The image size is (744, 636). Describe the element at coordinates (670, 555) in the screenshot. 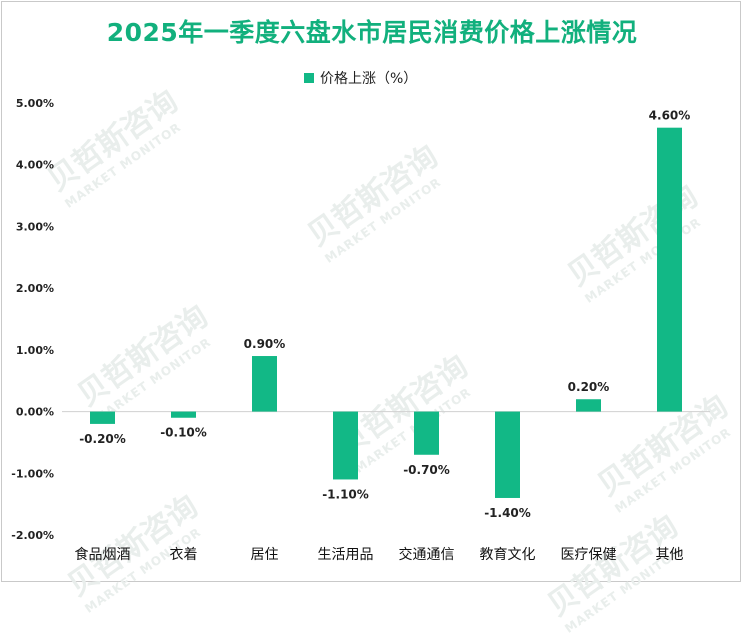

I see `x-tick-label: 其他` at that location.